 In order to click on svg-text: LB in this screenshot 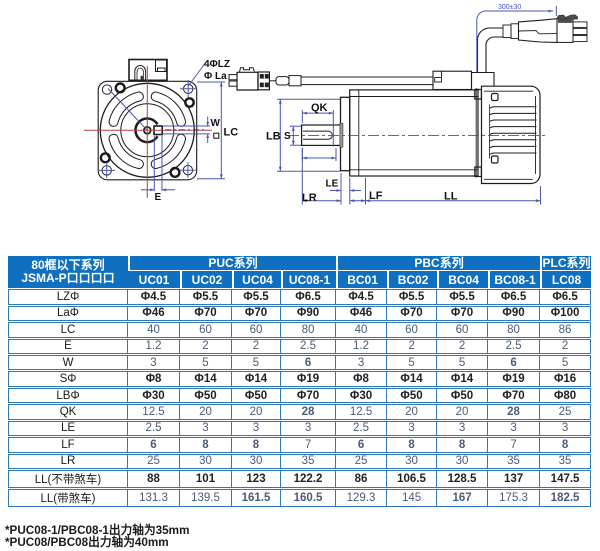, I will do `click(273, 137)`.